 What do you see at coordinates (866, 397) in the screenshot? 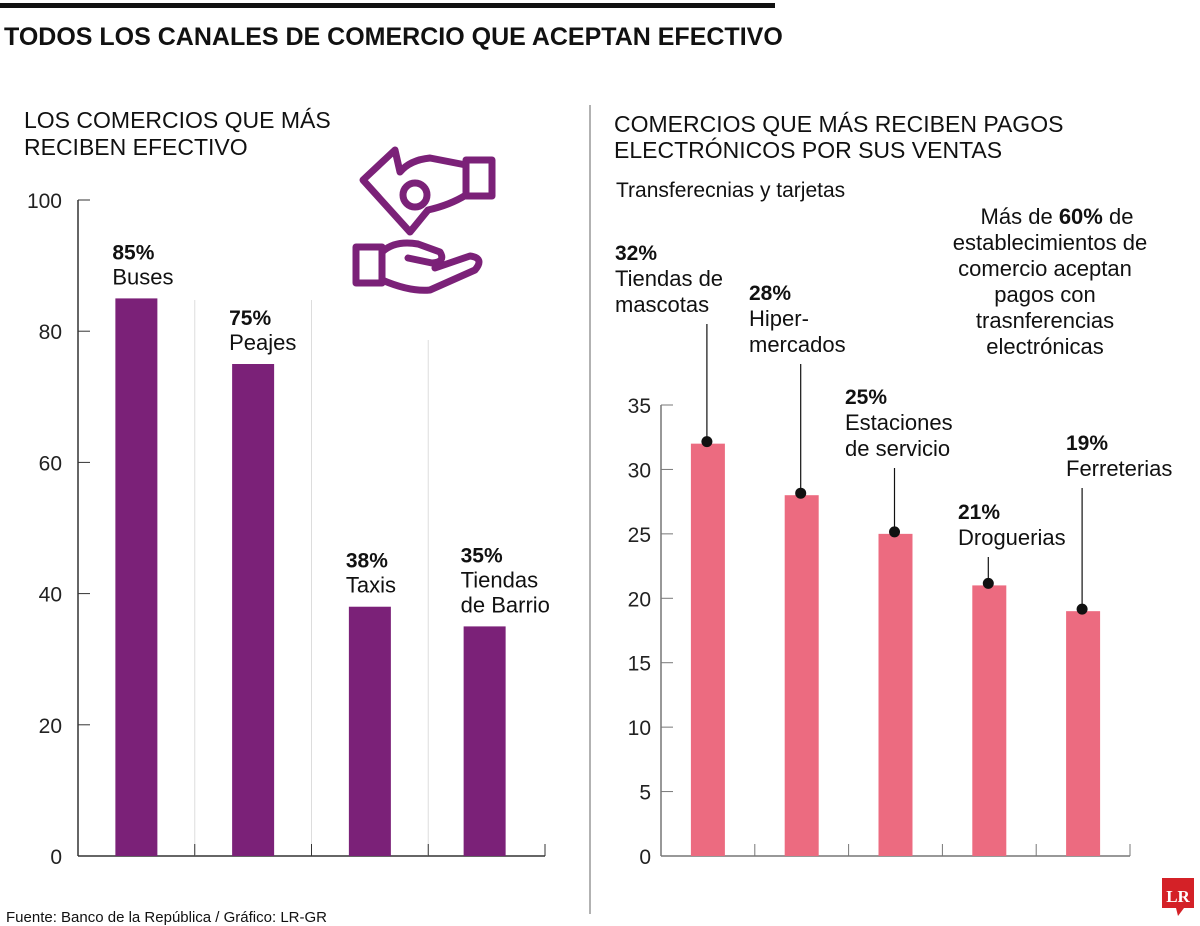
I see `data-label: 25%` at bounding box center [866, 397].